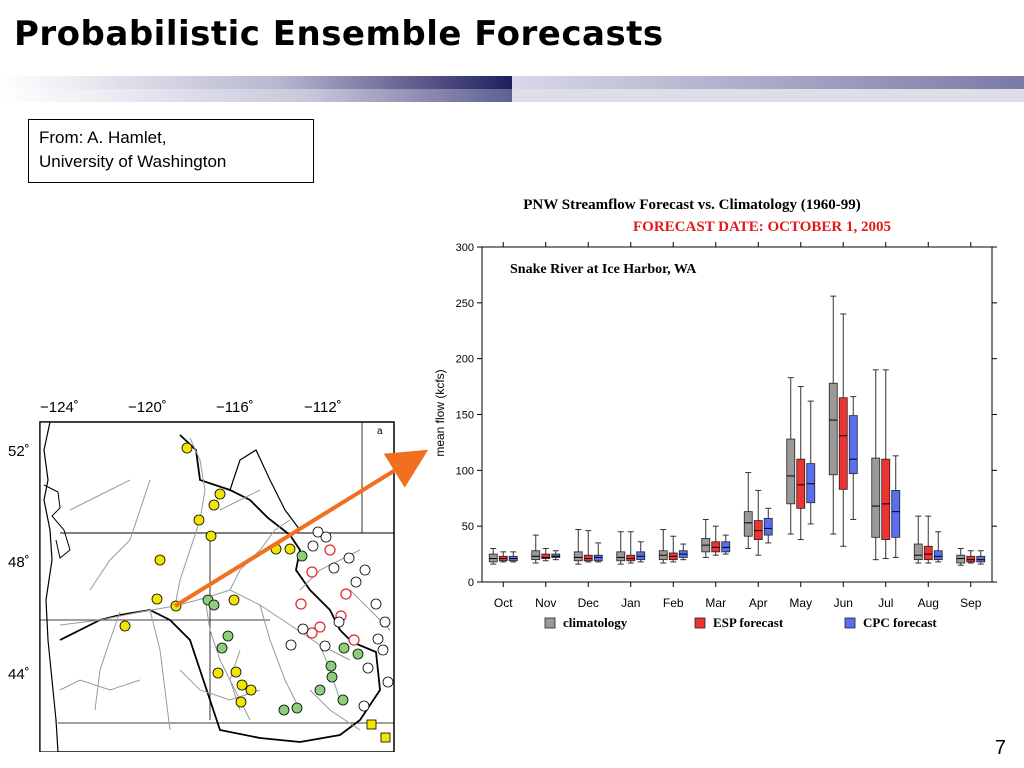  What do you see at coordinates (468, 527) in the screenshot?
I see `y-tick-label: 50` at bounding box center [468, 527].